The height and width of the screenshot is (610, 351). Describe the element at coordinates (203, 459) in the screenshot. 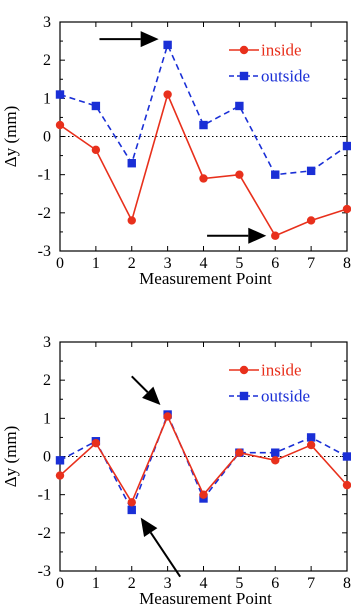

I see `series-inside-line` at that location.